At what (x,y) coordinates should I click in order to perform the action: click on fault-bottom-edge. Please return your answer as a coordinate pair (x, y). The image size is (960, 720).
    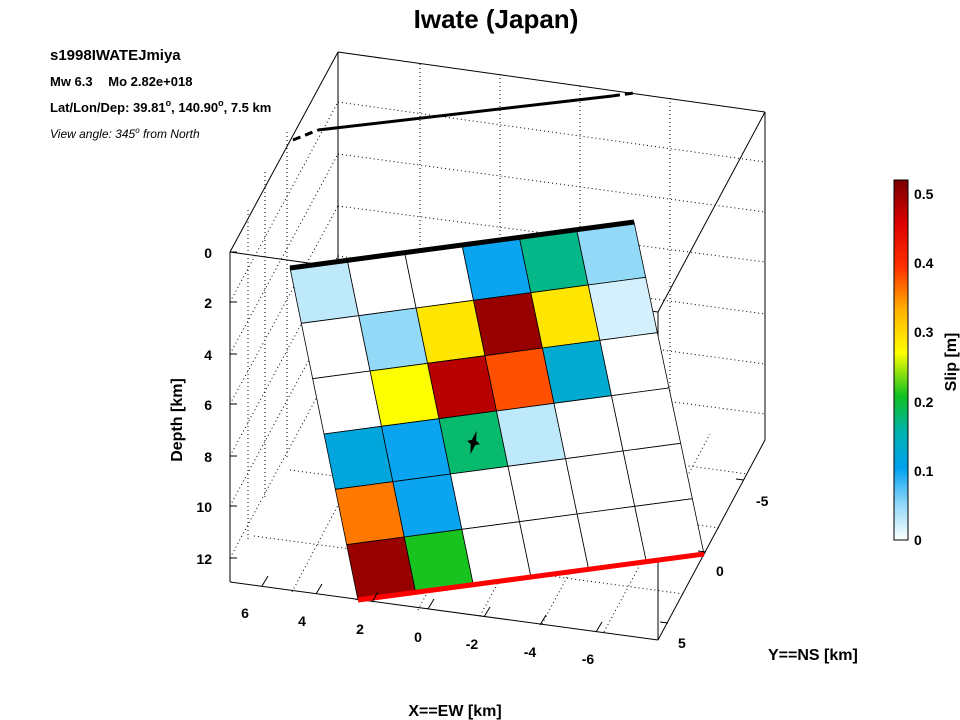
    Looking at the image, I should click on (531, 577).